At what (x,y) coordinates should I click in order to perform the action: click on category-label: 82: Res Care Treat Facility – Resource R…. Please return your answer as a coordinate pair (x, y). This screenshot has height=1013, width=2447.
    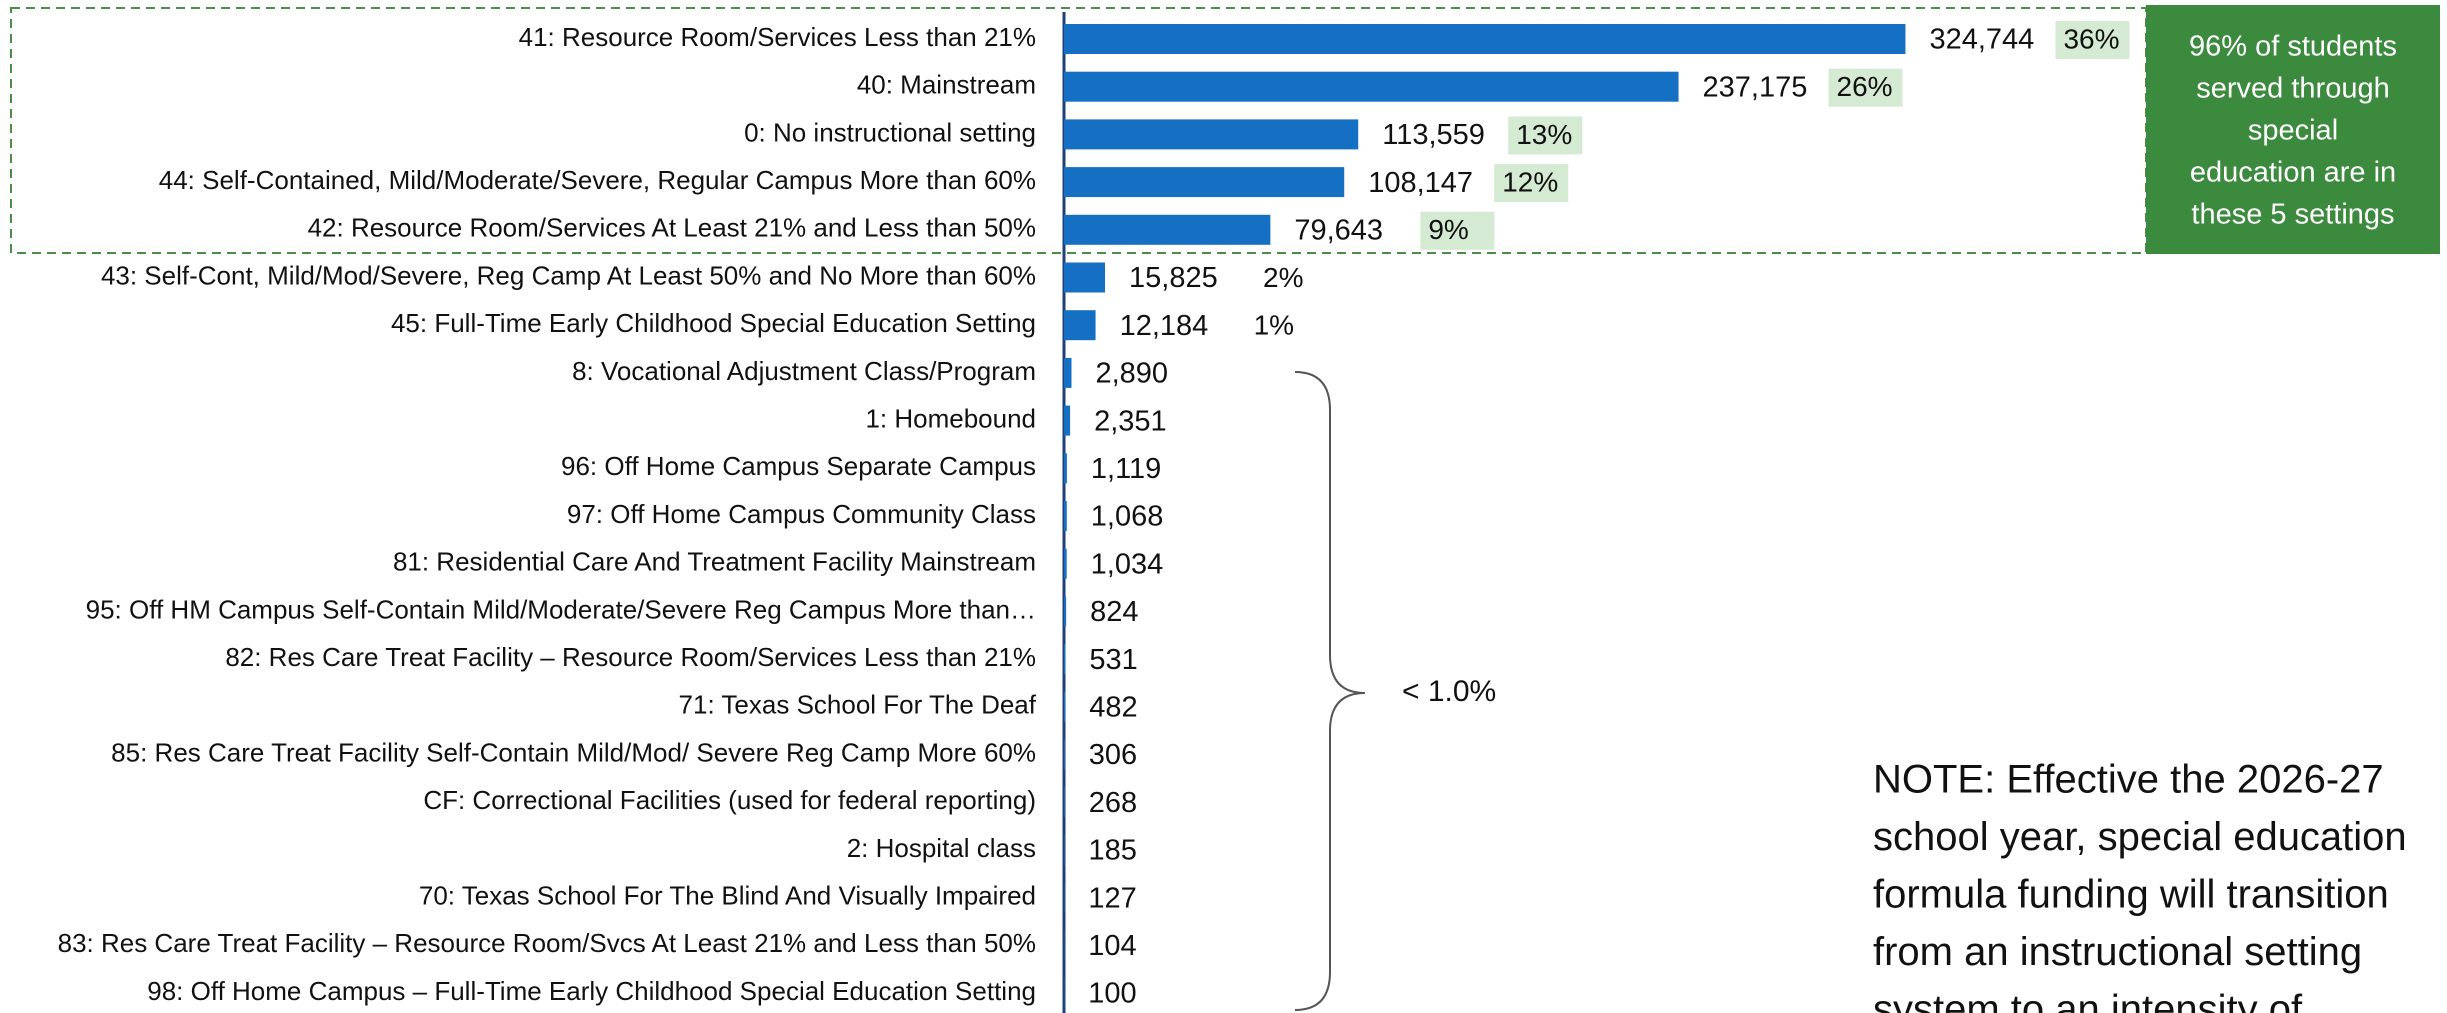
    Looking at the image, I should click on (630, 657).